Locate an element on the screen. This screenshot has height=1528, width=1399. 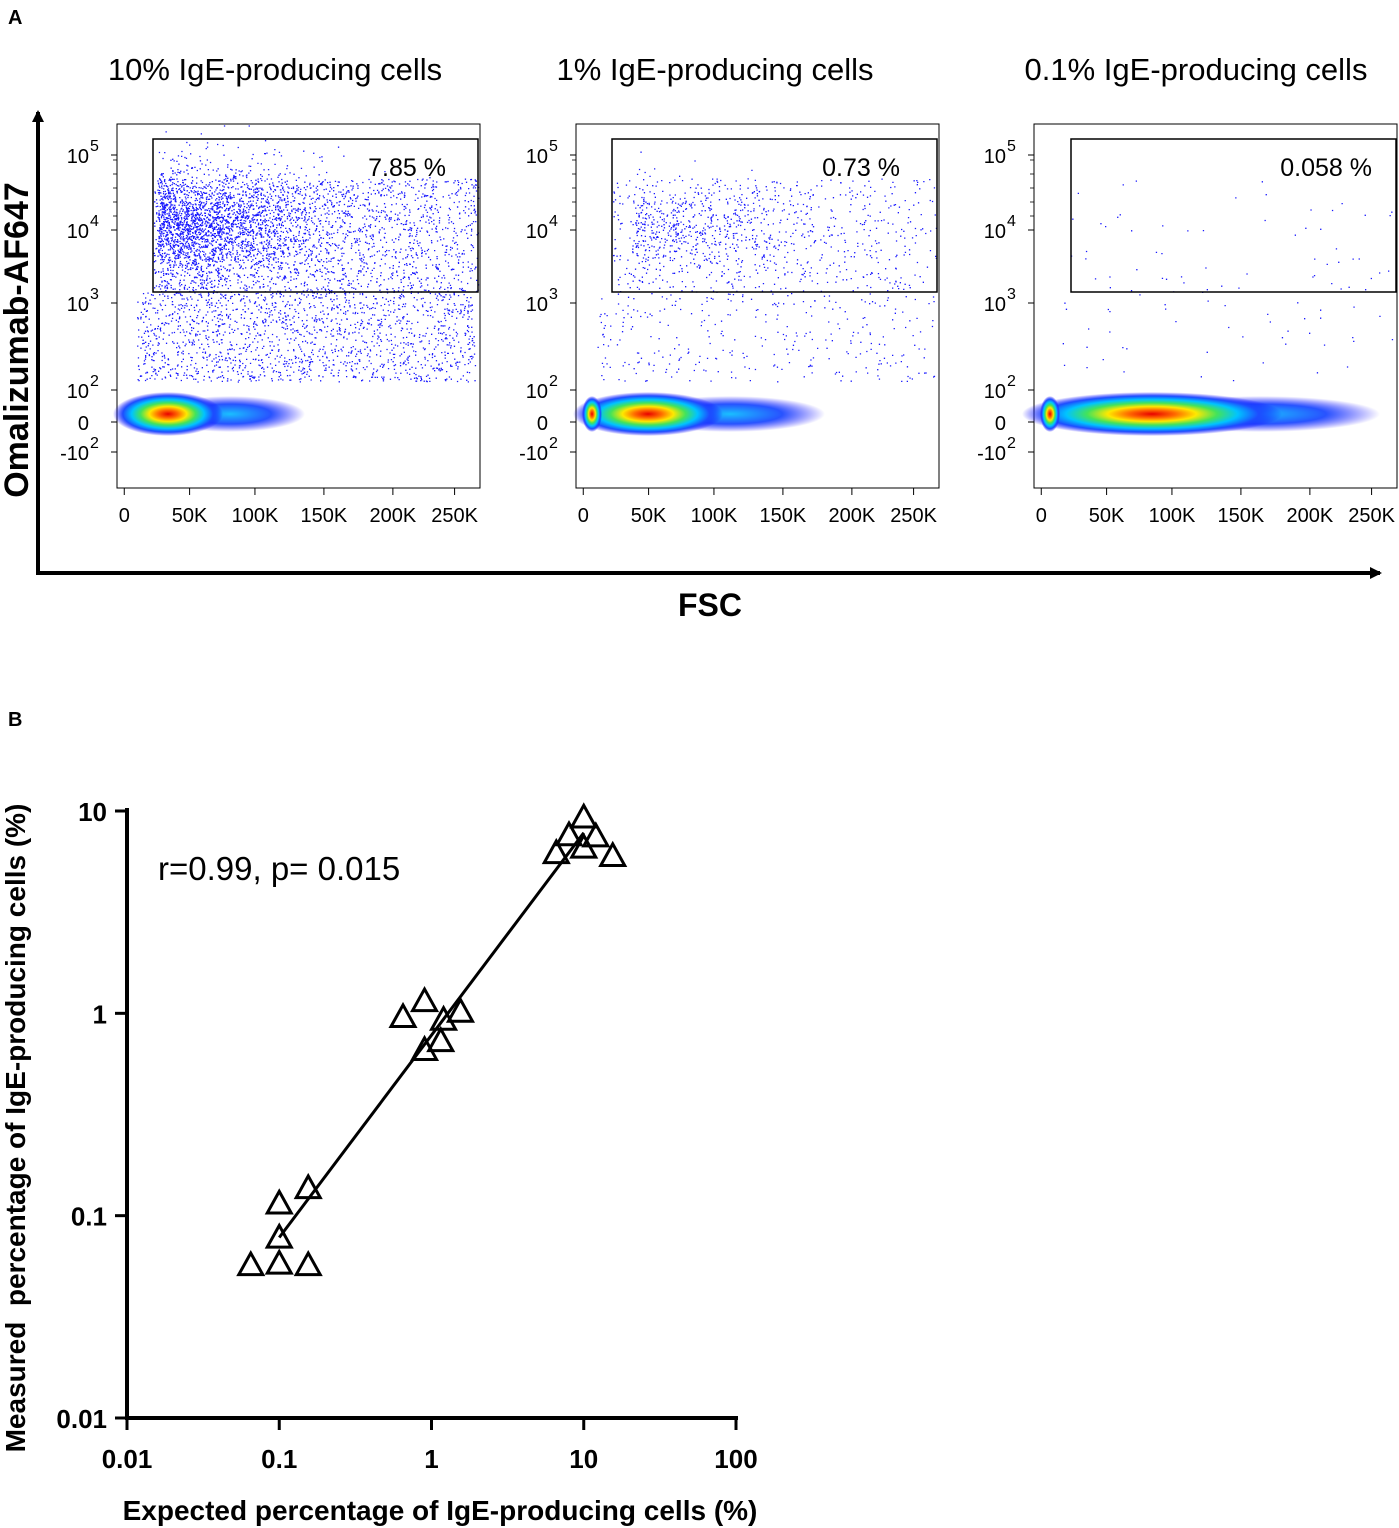
population-core is located at coordinates (168, 414).